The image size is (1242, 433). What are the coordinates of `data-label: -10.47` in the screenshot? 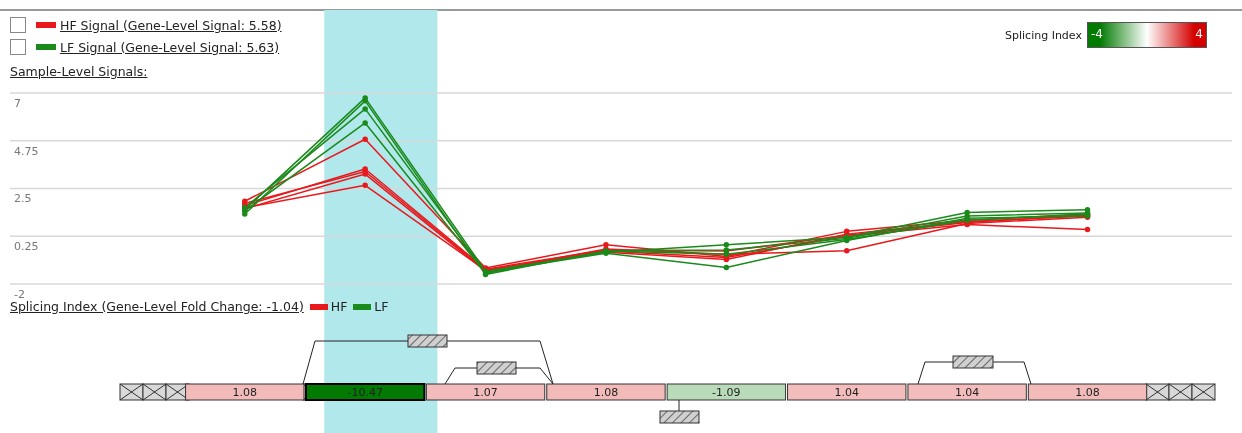 It's located at (365, 392).